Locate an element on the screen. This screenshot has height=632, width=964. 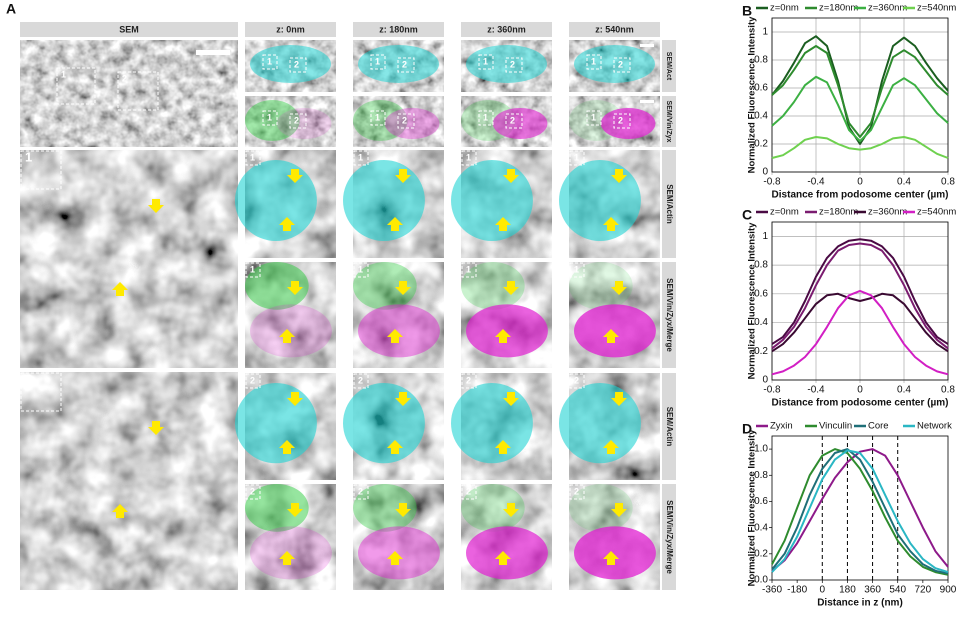
y-tick-label: 0.2 is located at coordinates (761, 351).